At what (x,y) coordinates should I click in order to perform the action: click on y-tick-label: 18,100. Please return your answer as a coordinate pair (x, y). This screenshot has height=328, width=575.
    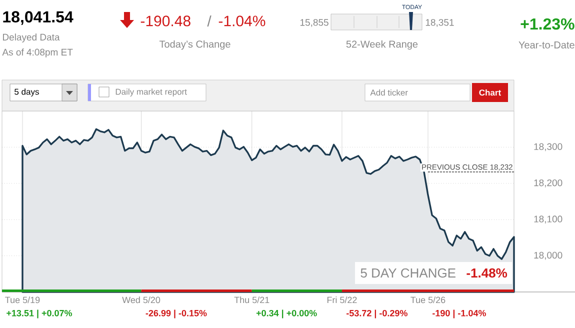
    Looking at the image, I should click on (548, 220).